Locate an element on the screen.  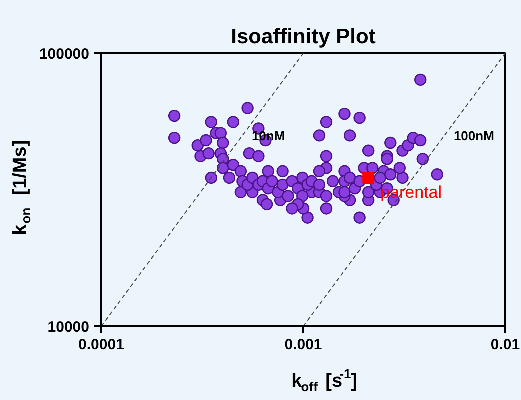
x-tick-label: 0.01 is located at coordinates (505, 345).